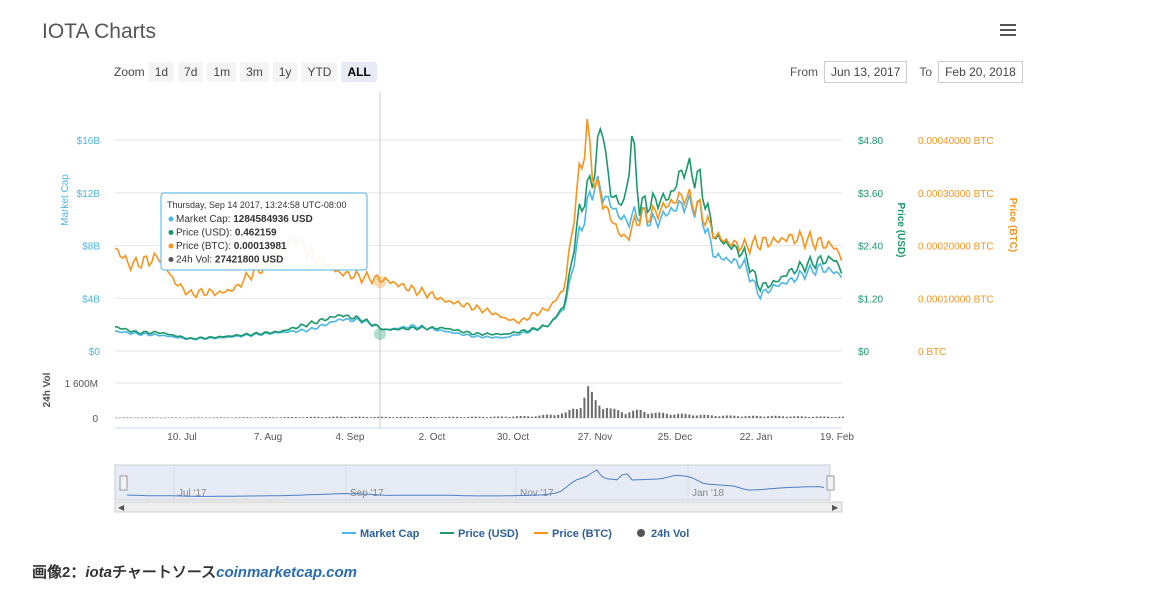 The height and width of the screenshot is (598, 1153). What do you see at coordinates (192, 493) in the screenshot?
I see `navigator-label: Jul '17` at bounding box center [192, 493].